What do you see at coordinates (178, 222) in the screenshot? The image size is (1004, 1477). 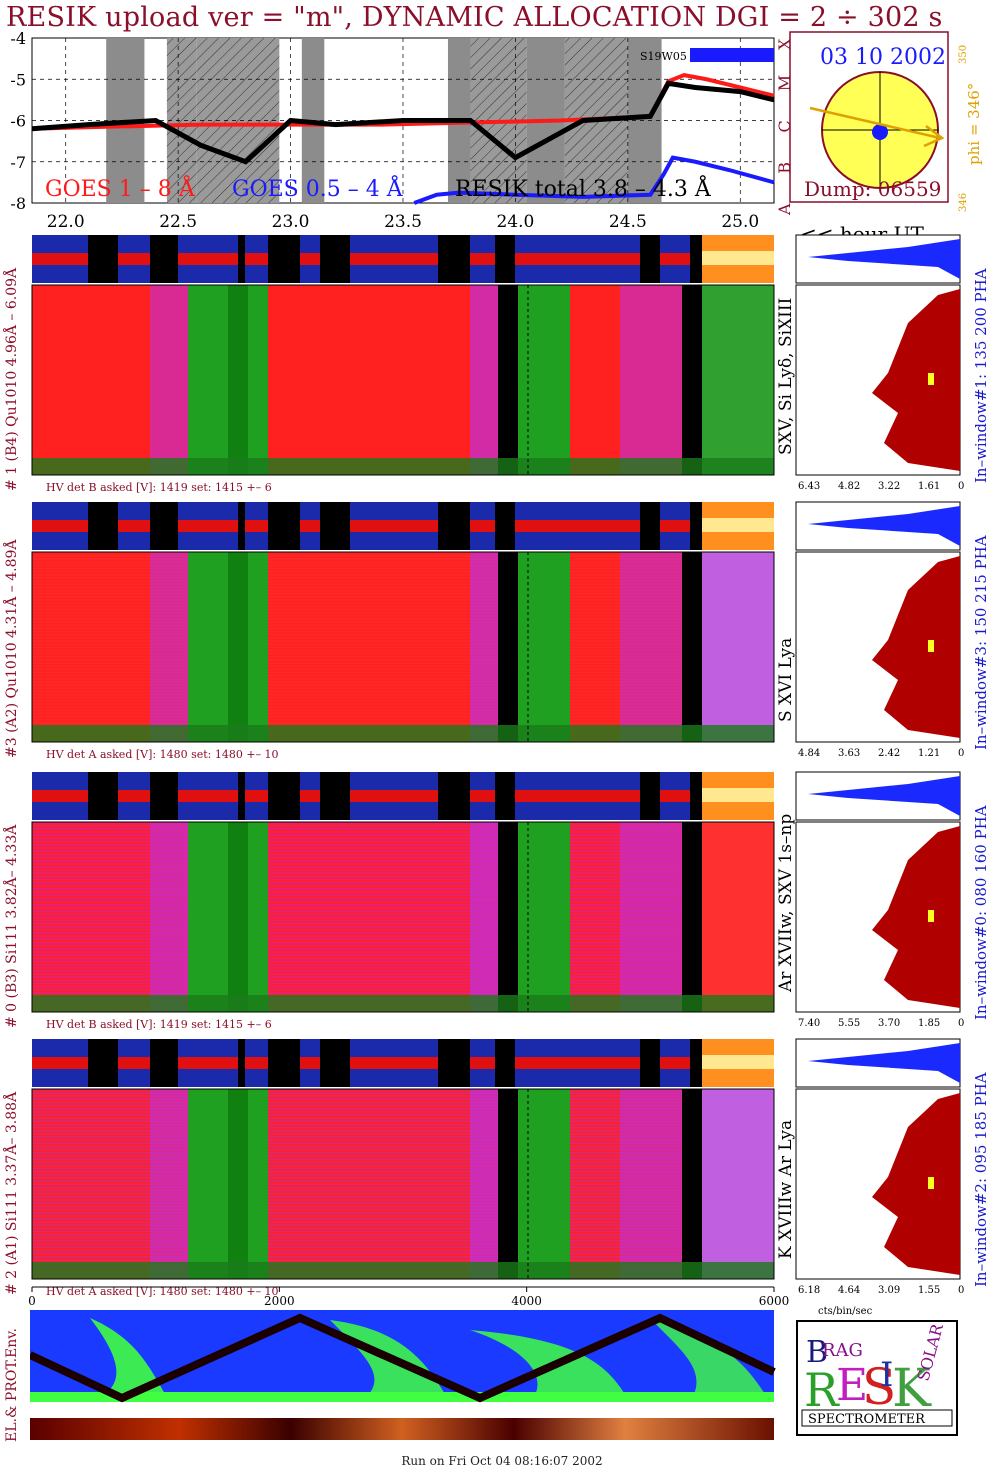 I see `x-tick-label: 22.5` at bounding box center [178, 222].